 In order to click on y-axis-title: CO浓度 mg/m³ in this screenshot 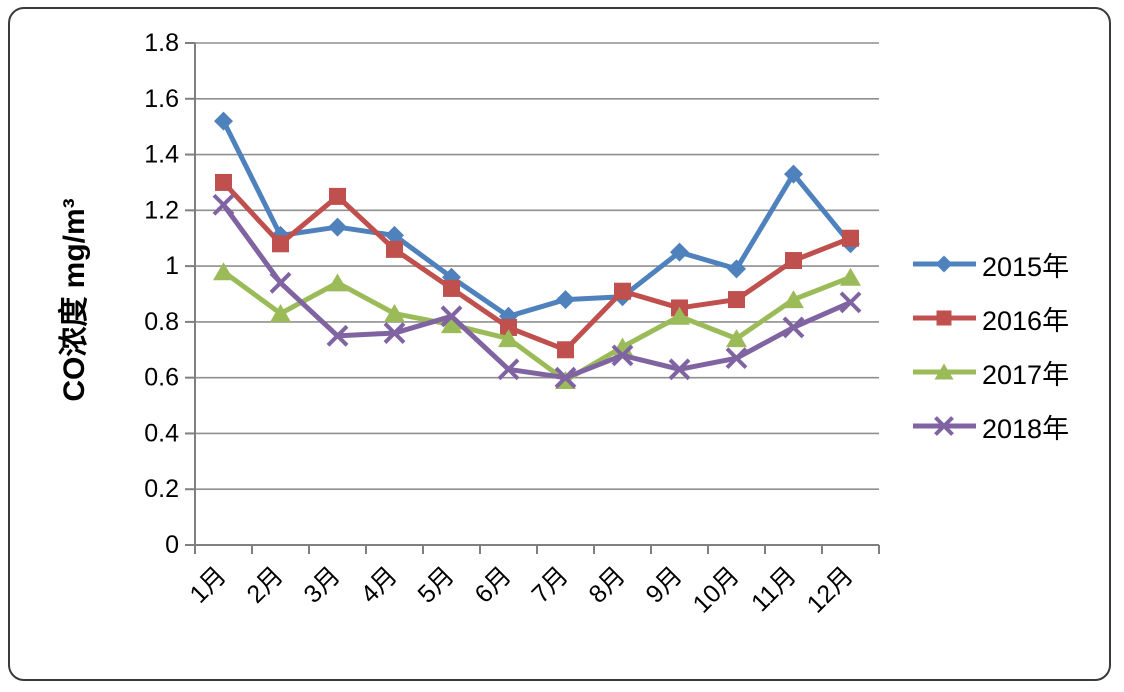, I will do `click(74, 299)`.